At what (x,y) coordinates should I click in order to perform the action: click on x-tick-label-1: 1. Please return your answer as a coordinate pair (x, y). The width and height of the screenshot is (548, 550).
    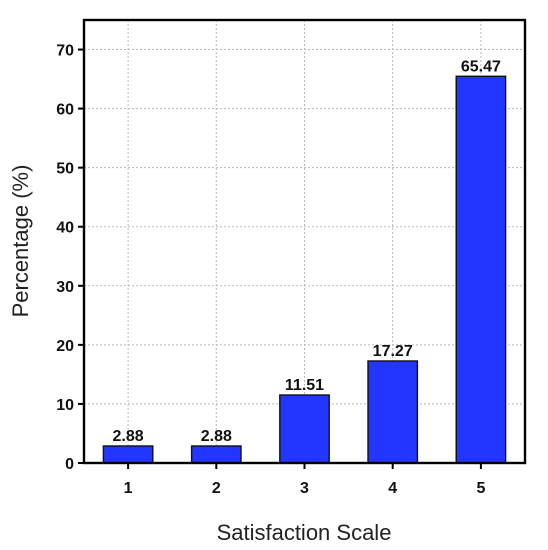
    Looking at the image, I should click on (128, 488).